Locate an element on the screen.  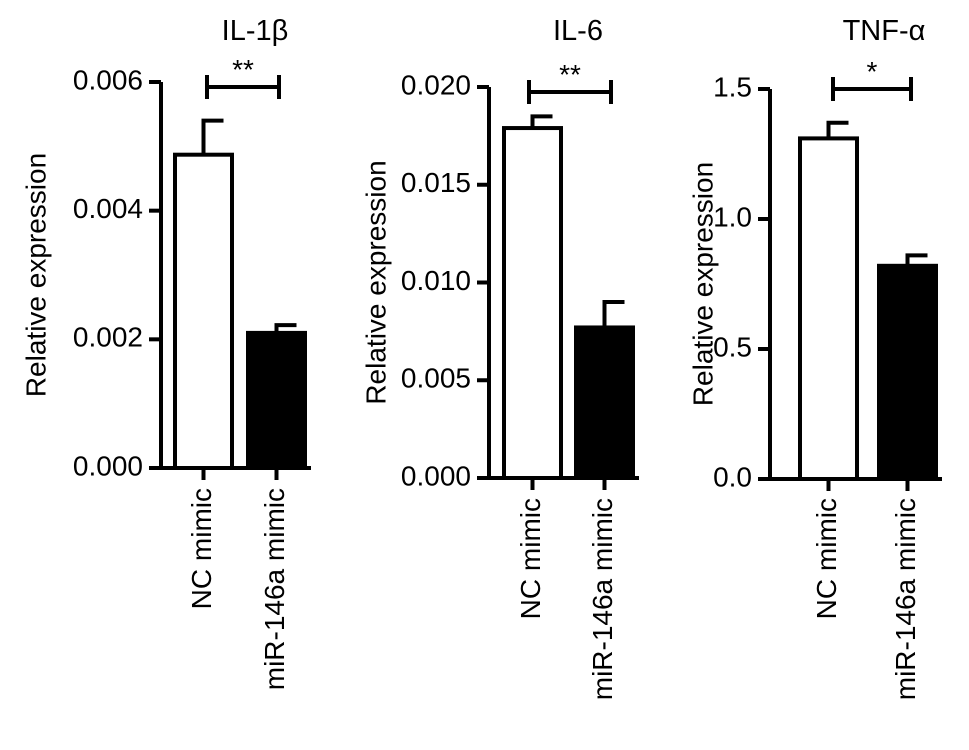
chart-title: IL-1β is located at coordinates (255, 31).